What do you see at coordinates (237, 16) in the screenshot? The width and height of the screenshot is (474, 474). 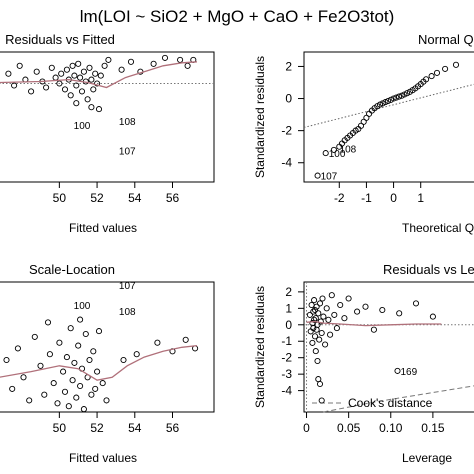 I see `figure-title: lm(LOI ~ SiO2 + MgO + CaO + Fe2O3tot)` at bounding box center [237, 16].